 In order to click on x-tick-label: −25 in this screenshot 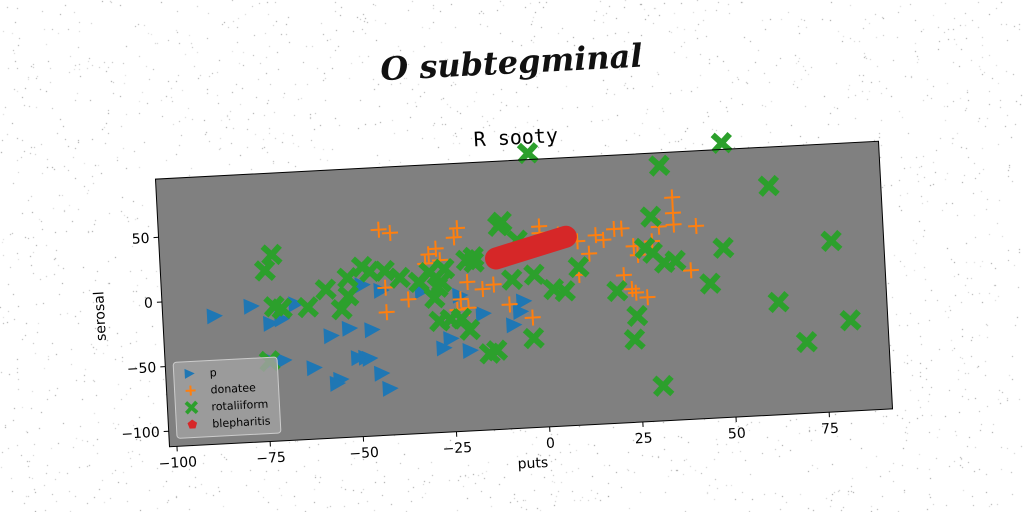, I will do `click(457, 449)`.